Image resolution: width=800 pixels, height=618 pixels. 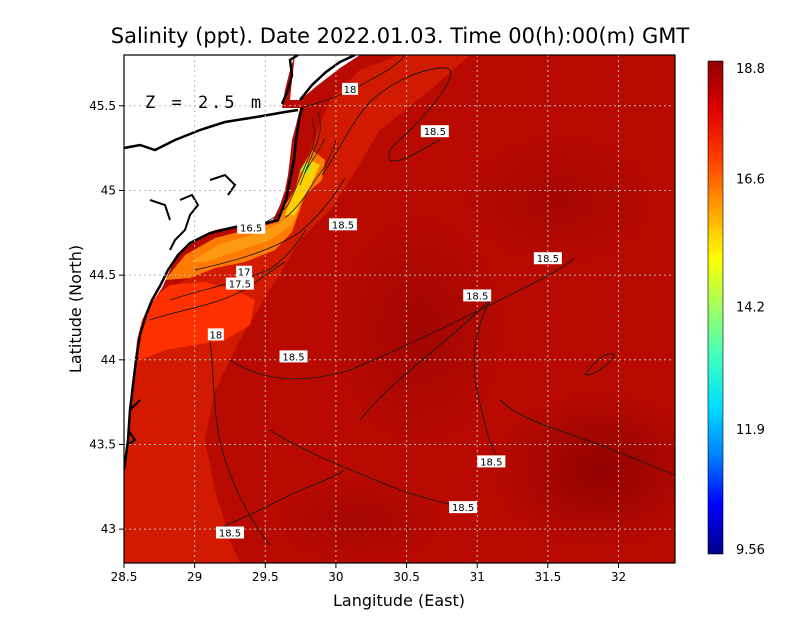 I want to click on x-tick-label: 29, so click(x=194, y=577).